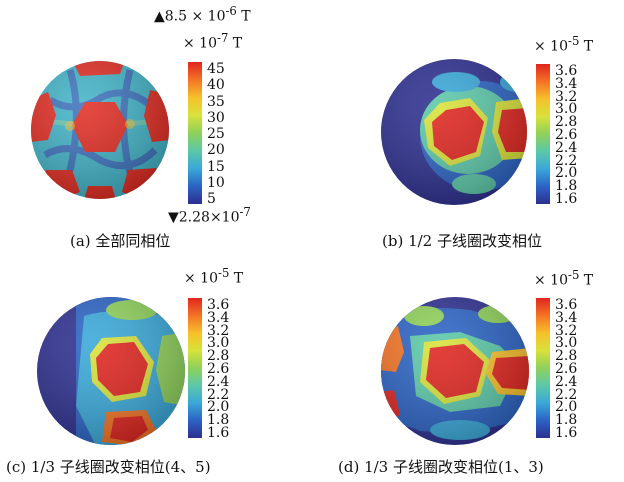  I want to click on caption: (d) 1/3 子线圈改变相位(1、3), so click(441, 467).